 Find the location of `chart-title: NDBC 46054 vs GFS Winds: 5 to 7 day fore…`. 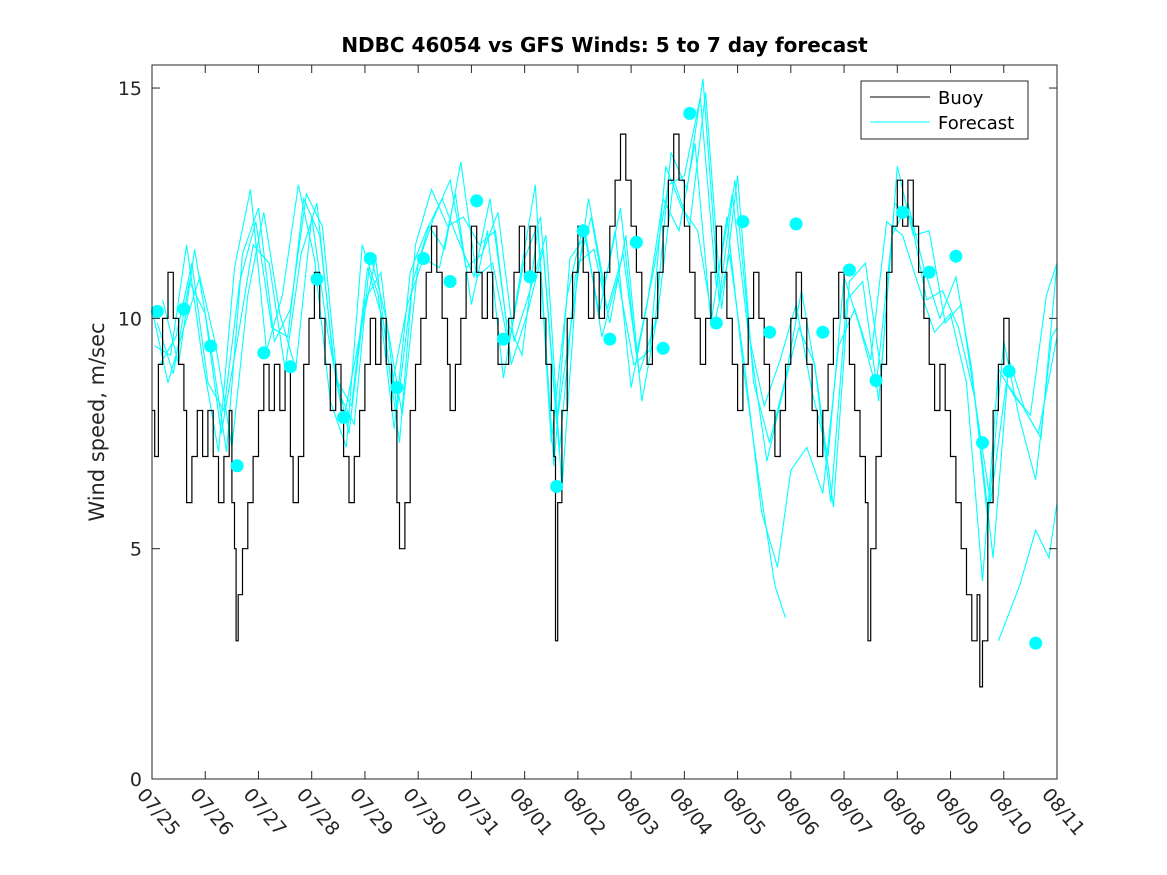

chart-title: NDBC 46054 vs GFS Winds: 5 to 7 day fore… is located at coordinates (604, 45).